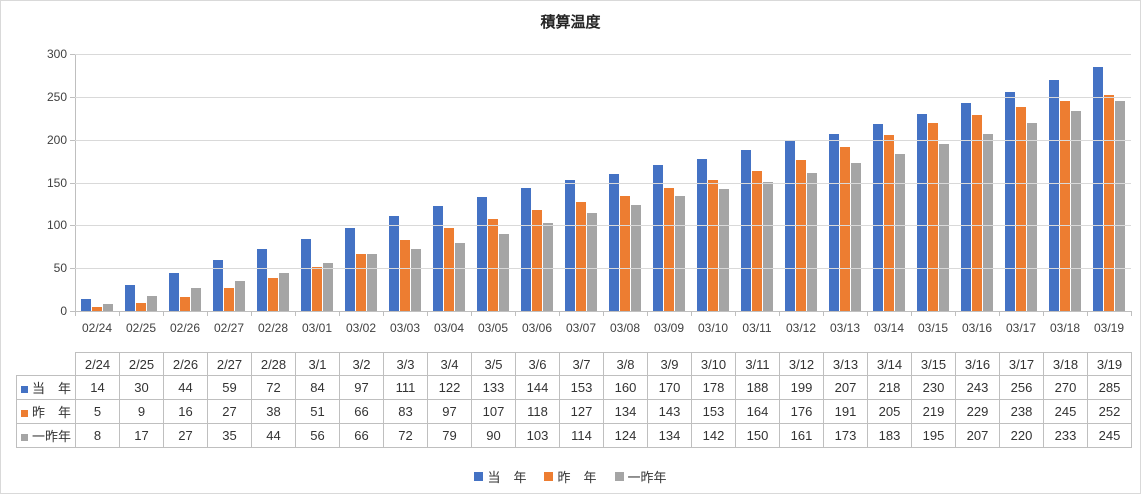 The height and width of the screenshot is (494, 1141). Describe the element at coordinates (570, 22) in the screenshot. I see `chart-title: 積算温度` at that location.